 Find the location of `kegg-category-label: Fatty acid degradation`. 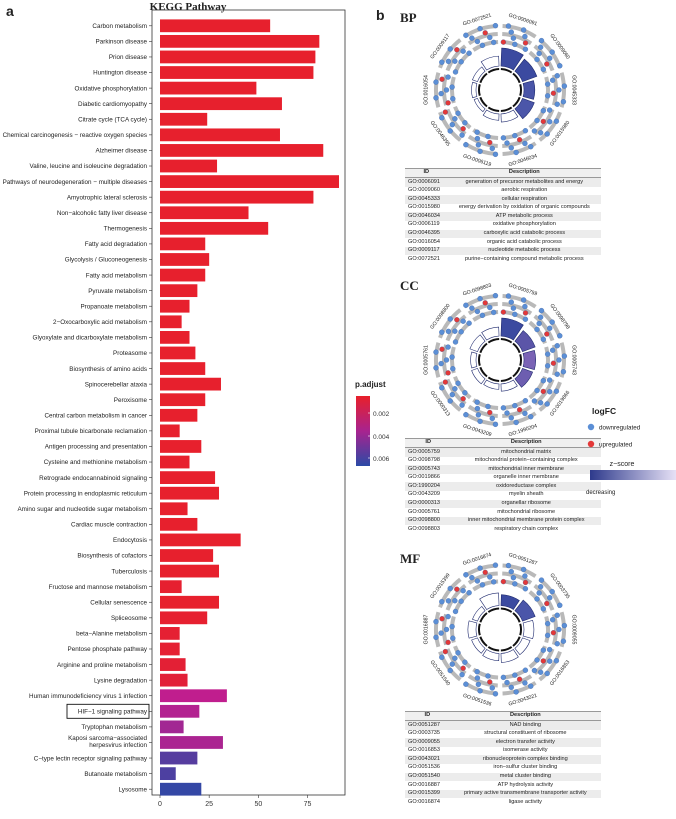

kegg-category-label: Fatty acid degradation is located at coordinates (116, 244).